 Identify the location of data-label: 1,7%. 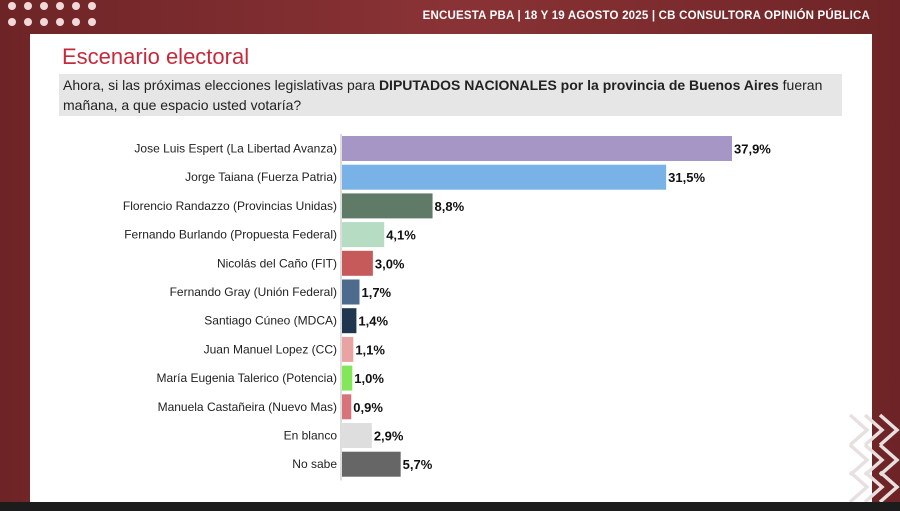
(376, 292).